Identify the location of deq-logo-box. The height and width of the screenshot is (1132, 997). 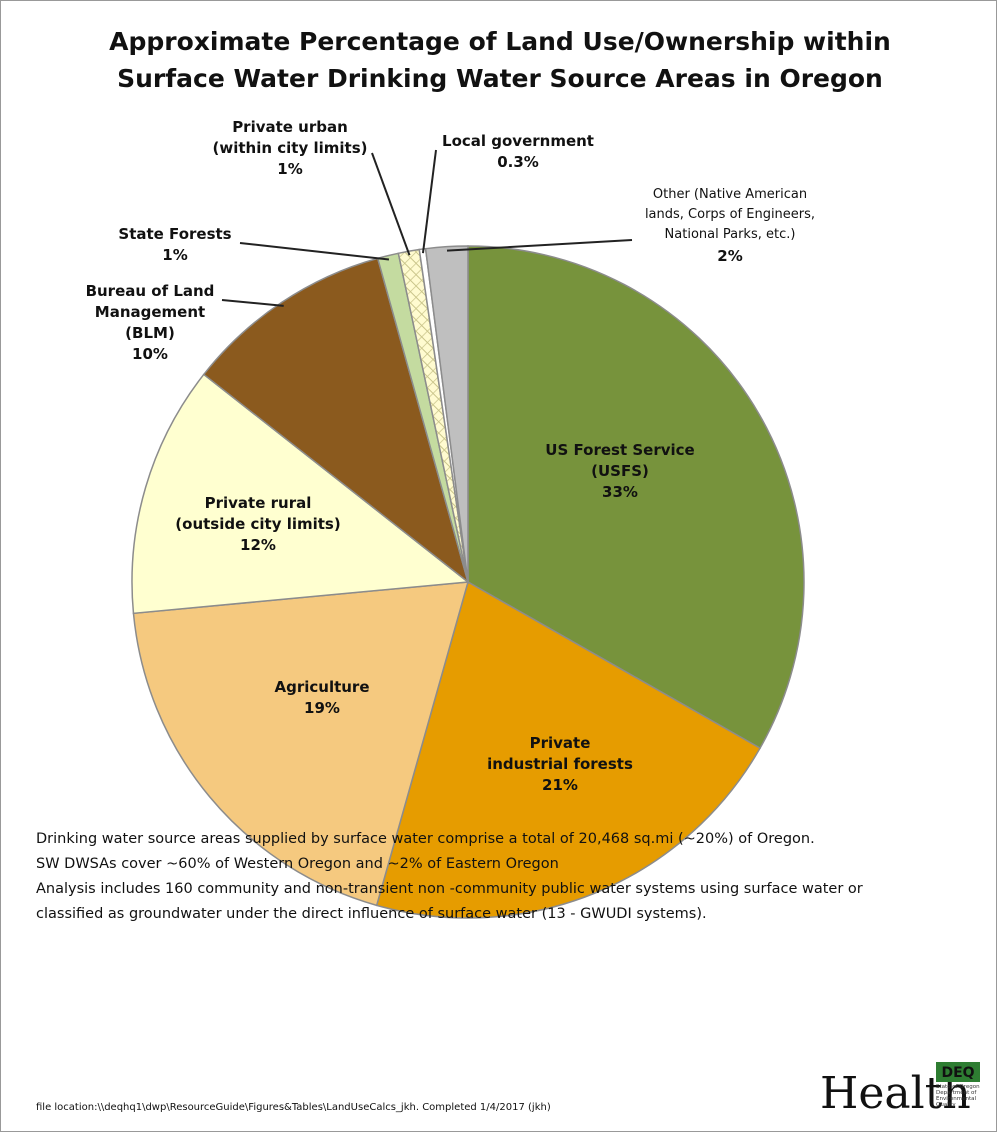
(958, 1072).